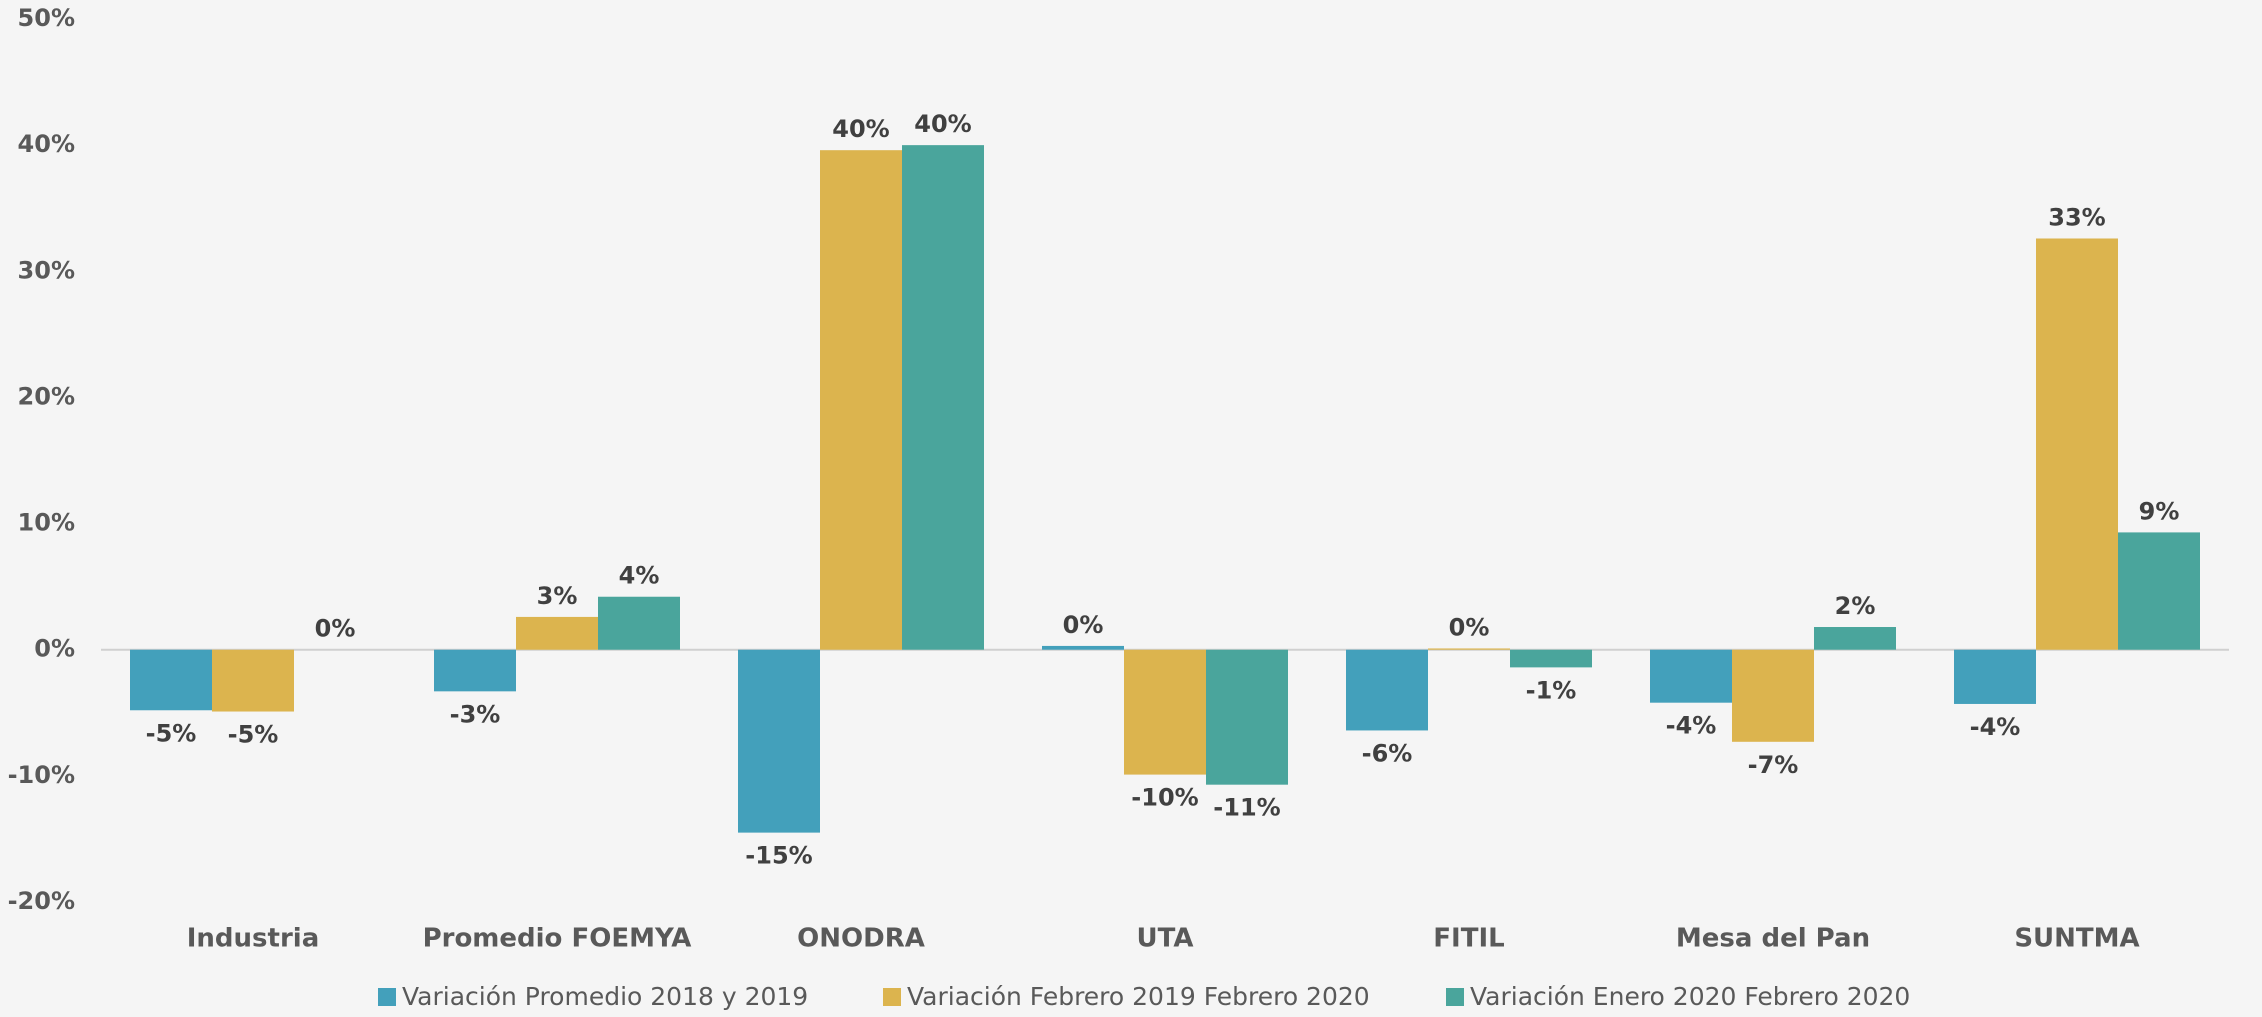 The image size is (2262, 1017). Describe the element at coordinates (1773, 765) in the screenshot. I see `data-label: -7%` at that location.